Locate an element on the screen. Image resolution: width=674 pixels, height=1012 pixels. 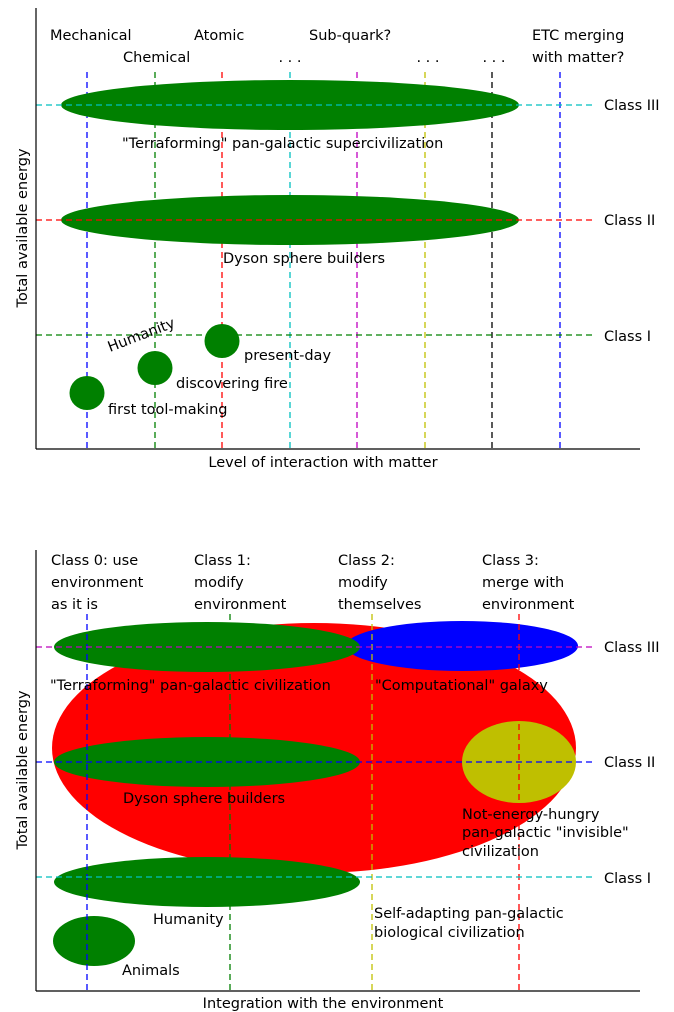
top-col-label-chemical: Chemical is located at coordinates (156, 58).